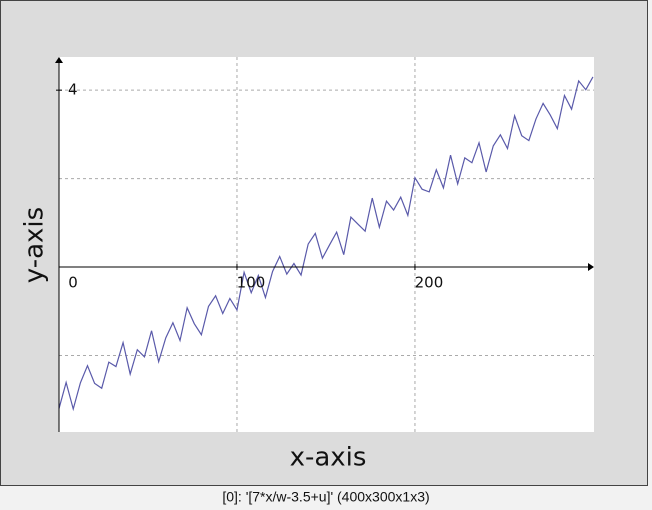  I want to click on x-tick-label: 100, so click(251, 283).